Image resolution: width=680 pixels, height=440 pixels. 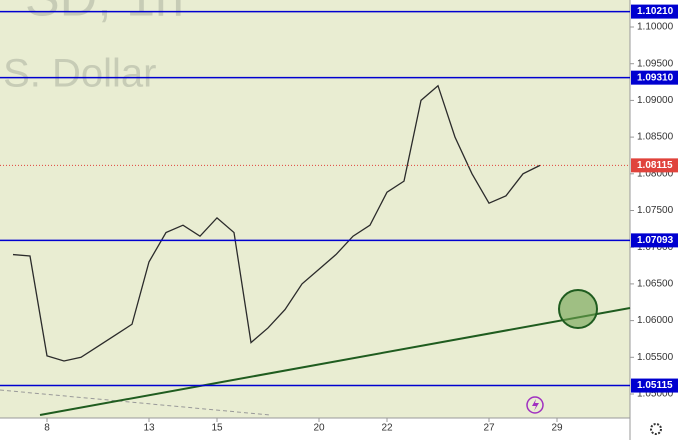 What do you see at coordinates (149, 428) in the screenshot?
I see `x-tick-label: 13` at bounding box center [149, 428].